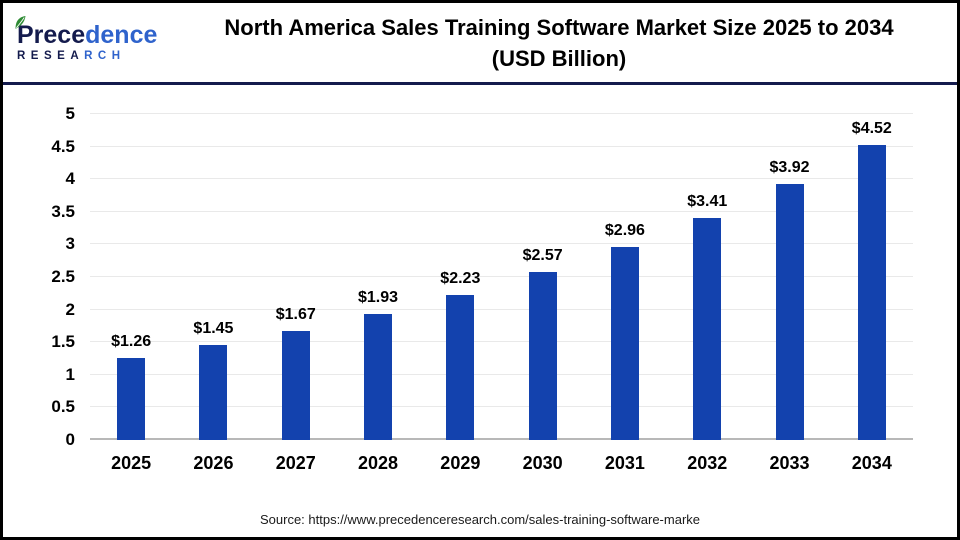 The width and height of the screenshot is (960, 540). What do you see at coordinates (295, 385) in the screenshot?
I see `bar-2027` at bounding box center [295, 385].